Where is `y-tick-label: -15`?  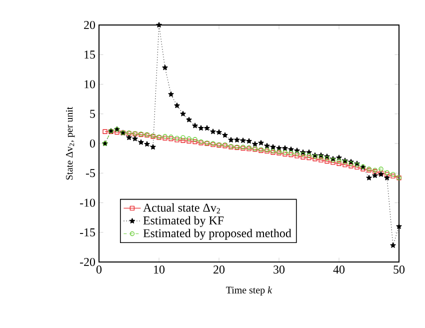 y-tick-label: -15 is located at coordinates (88, 232).